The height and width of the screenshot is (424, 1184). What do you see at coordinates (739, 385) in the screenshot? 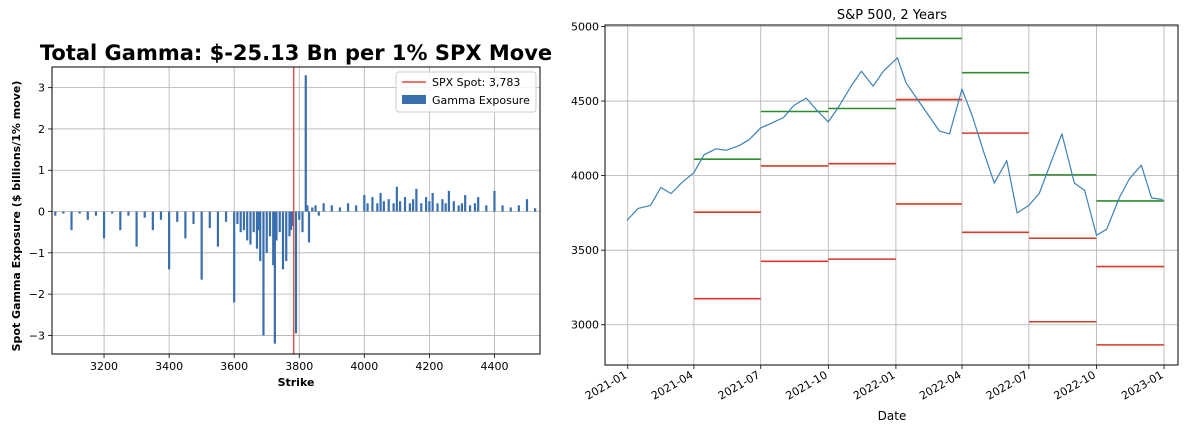
I see `x-tick-label: 2021-07` at bounding box center [739, 385].